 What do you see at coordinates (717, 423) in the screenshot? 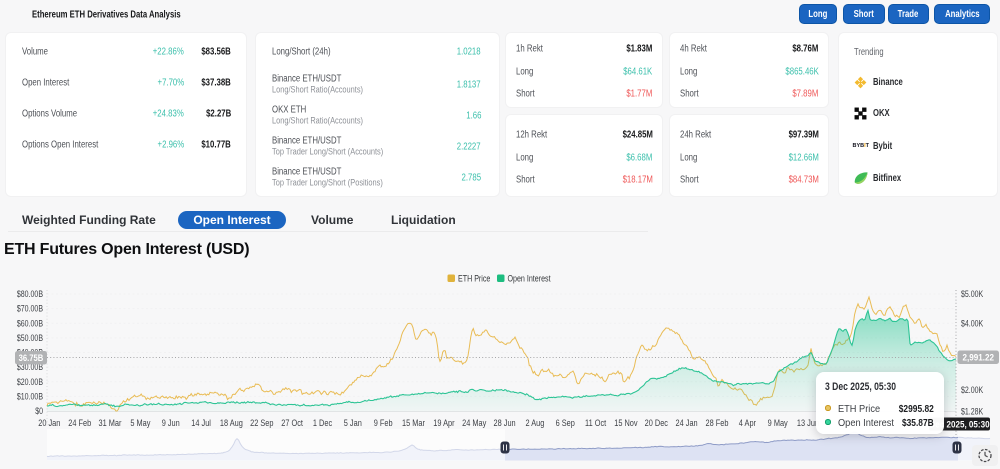
I see `svg-text: 28 Feb` at bounding box center [717, 423].